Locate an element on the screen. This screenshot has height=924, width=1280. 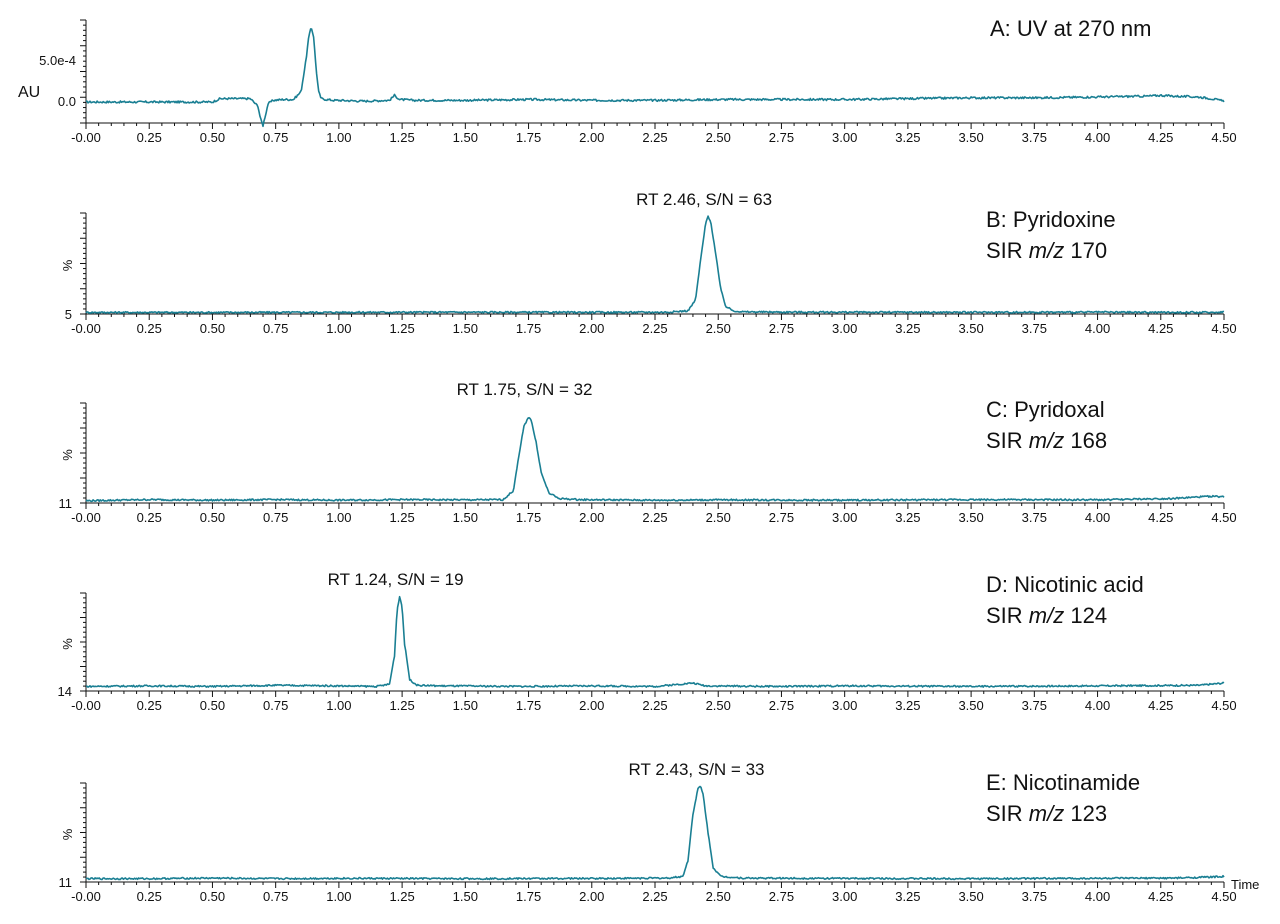
panel-c-subtitle-part: SIR is located at coordinates (1007, 440).